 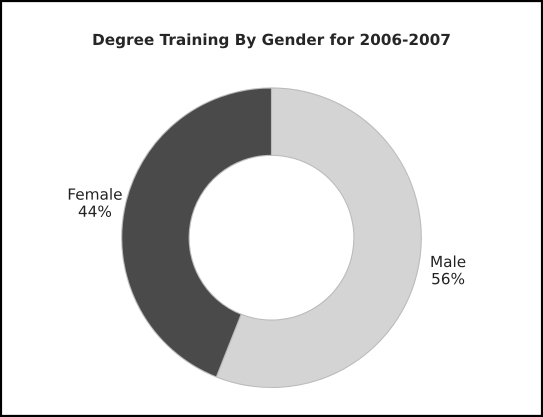 I want to click on data-label: 56%, so click(x=448, y=278).